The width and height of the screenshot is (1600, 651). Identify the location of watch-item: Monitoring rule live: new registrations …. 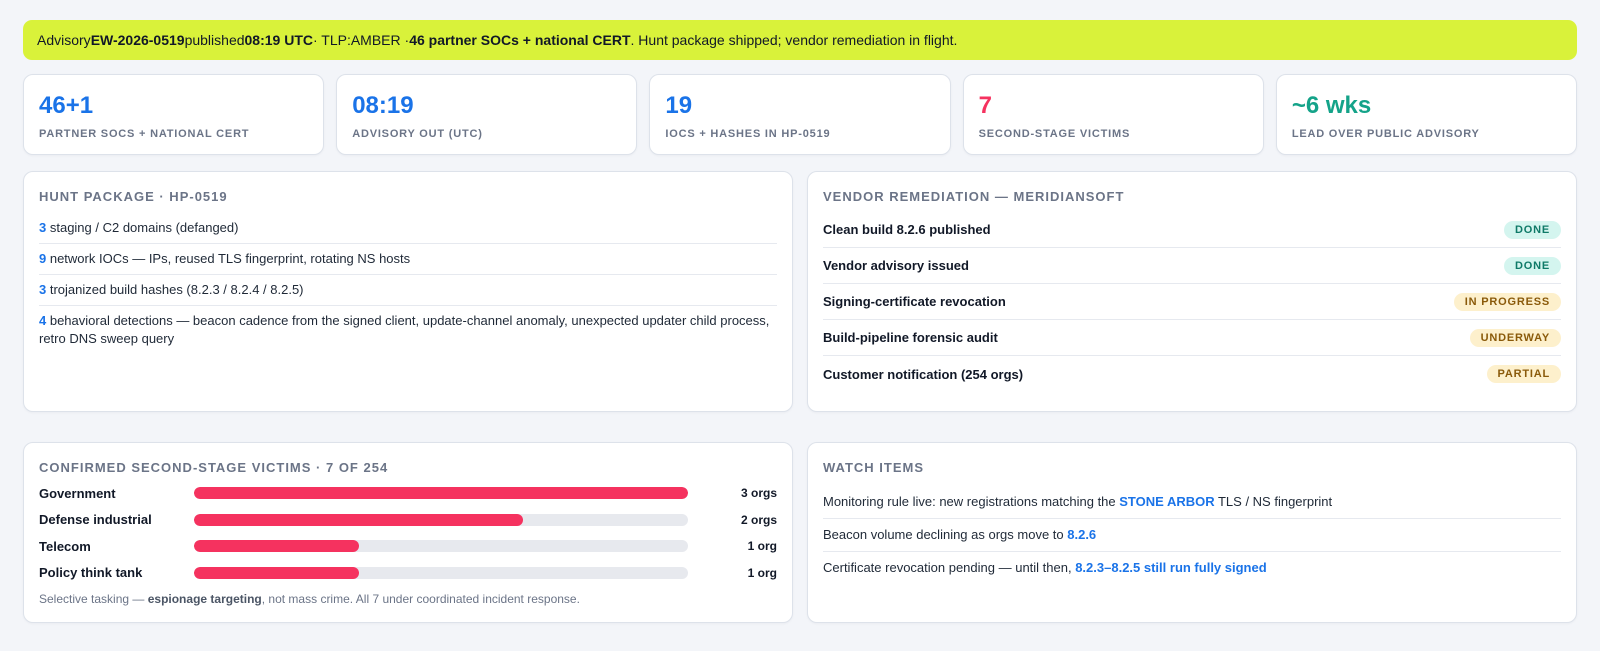
(1192, 502).